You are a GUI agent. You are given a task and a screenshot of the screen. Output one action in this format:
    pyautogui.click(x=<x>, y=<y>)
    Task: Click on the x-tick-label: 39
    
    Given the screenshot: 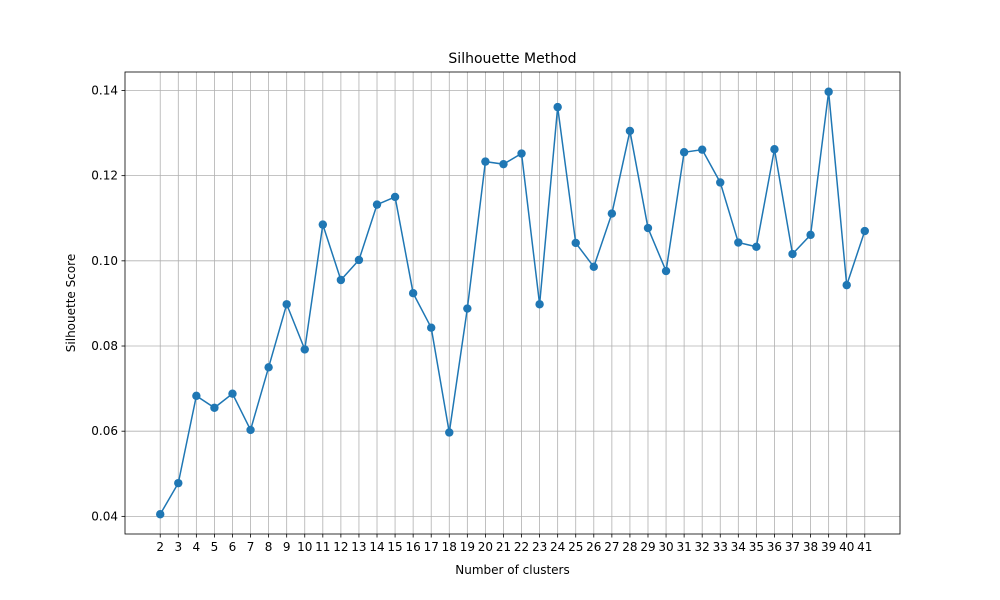 What is the action you would take?
    pyautogui.click(x=828, y=547)
    